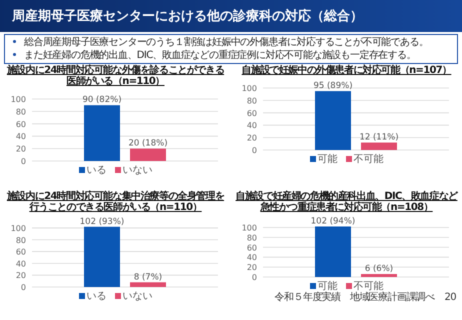  What do you see at coordinates (346, 201) in the screenshot?
I see `chart-title: 自施設で妊産婦の危機的産科出血、DIC、敗血症など急性かつ重症患者に対応可能（n=108）` at bounding box center [346, 201].